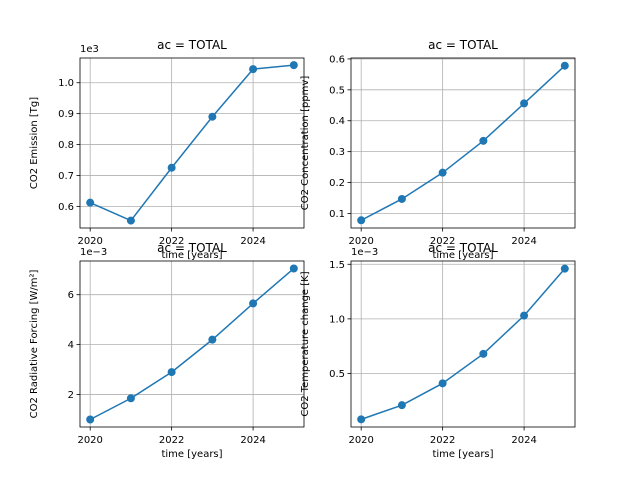 The width and height of the screenshot is (640, 480). Describe the element at coordinates (337, 152) in the screenshot. I see `y-tick-label: 0.3` at that location.